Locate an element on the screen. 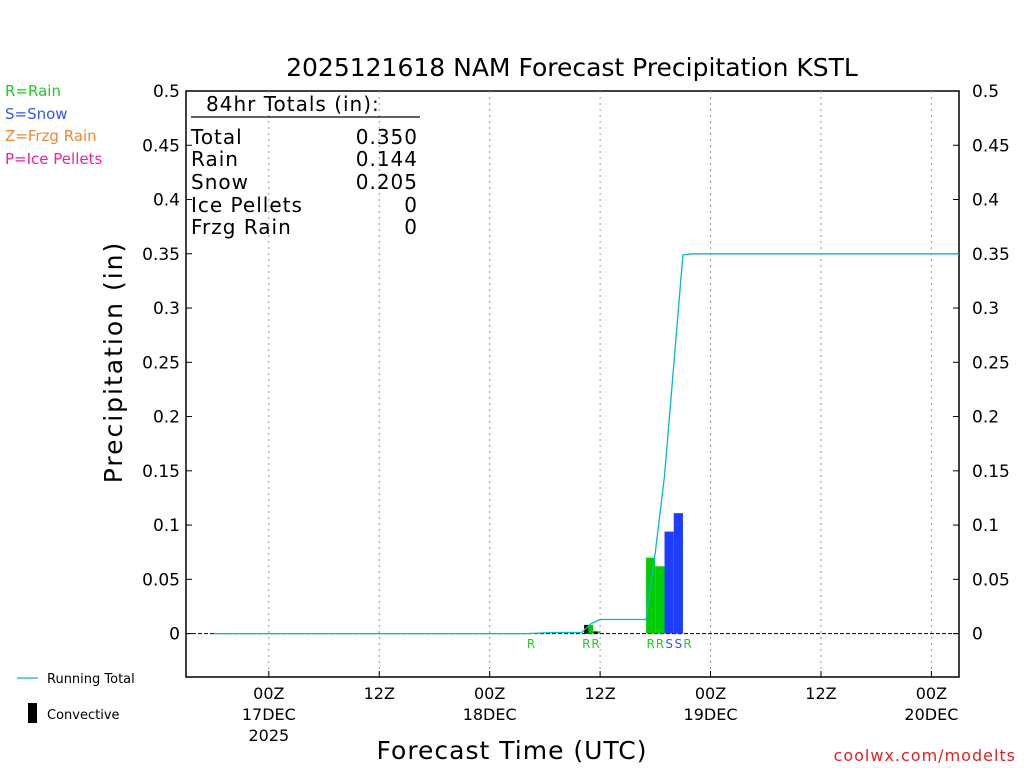 The height and width of the screenshot is (768, 1024). x-tick-year: 2025 is located at coordinates (268, 735).